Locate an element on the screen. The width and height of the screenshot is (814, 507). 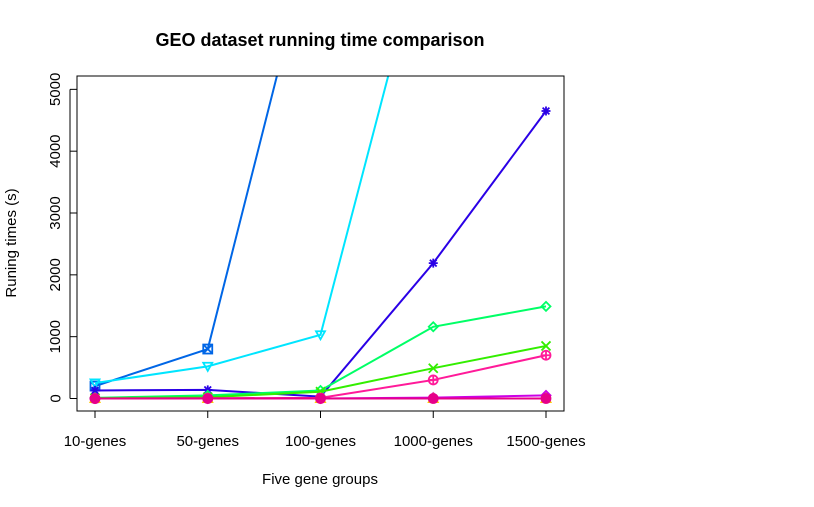
x-axis-label: Five gene groups is located at coordinates (320, 479).